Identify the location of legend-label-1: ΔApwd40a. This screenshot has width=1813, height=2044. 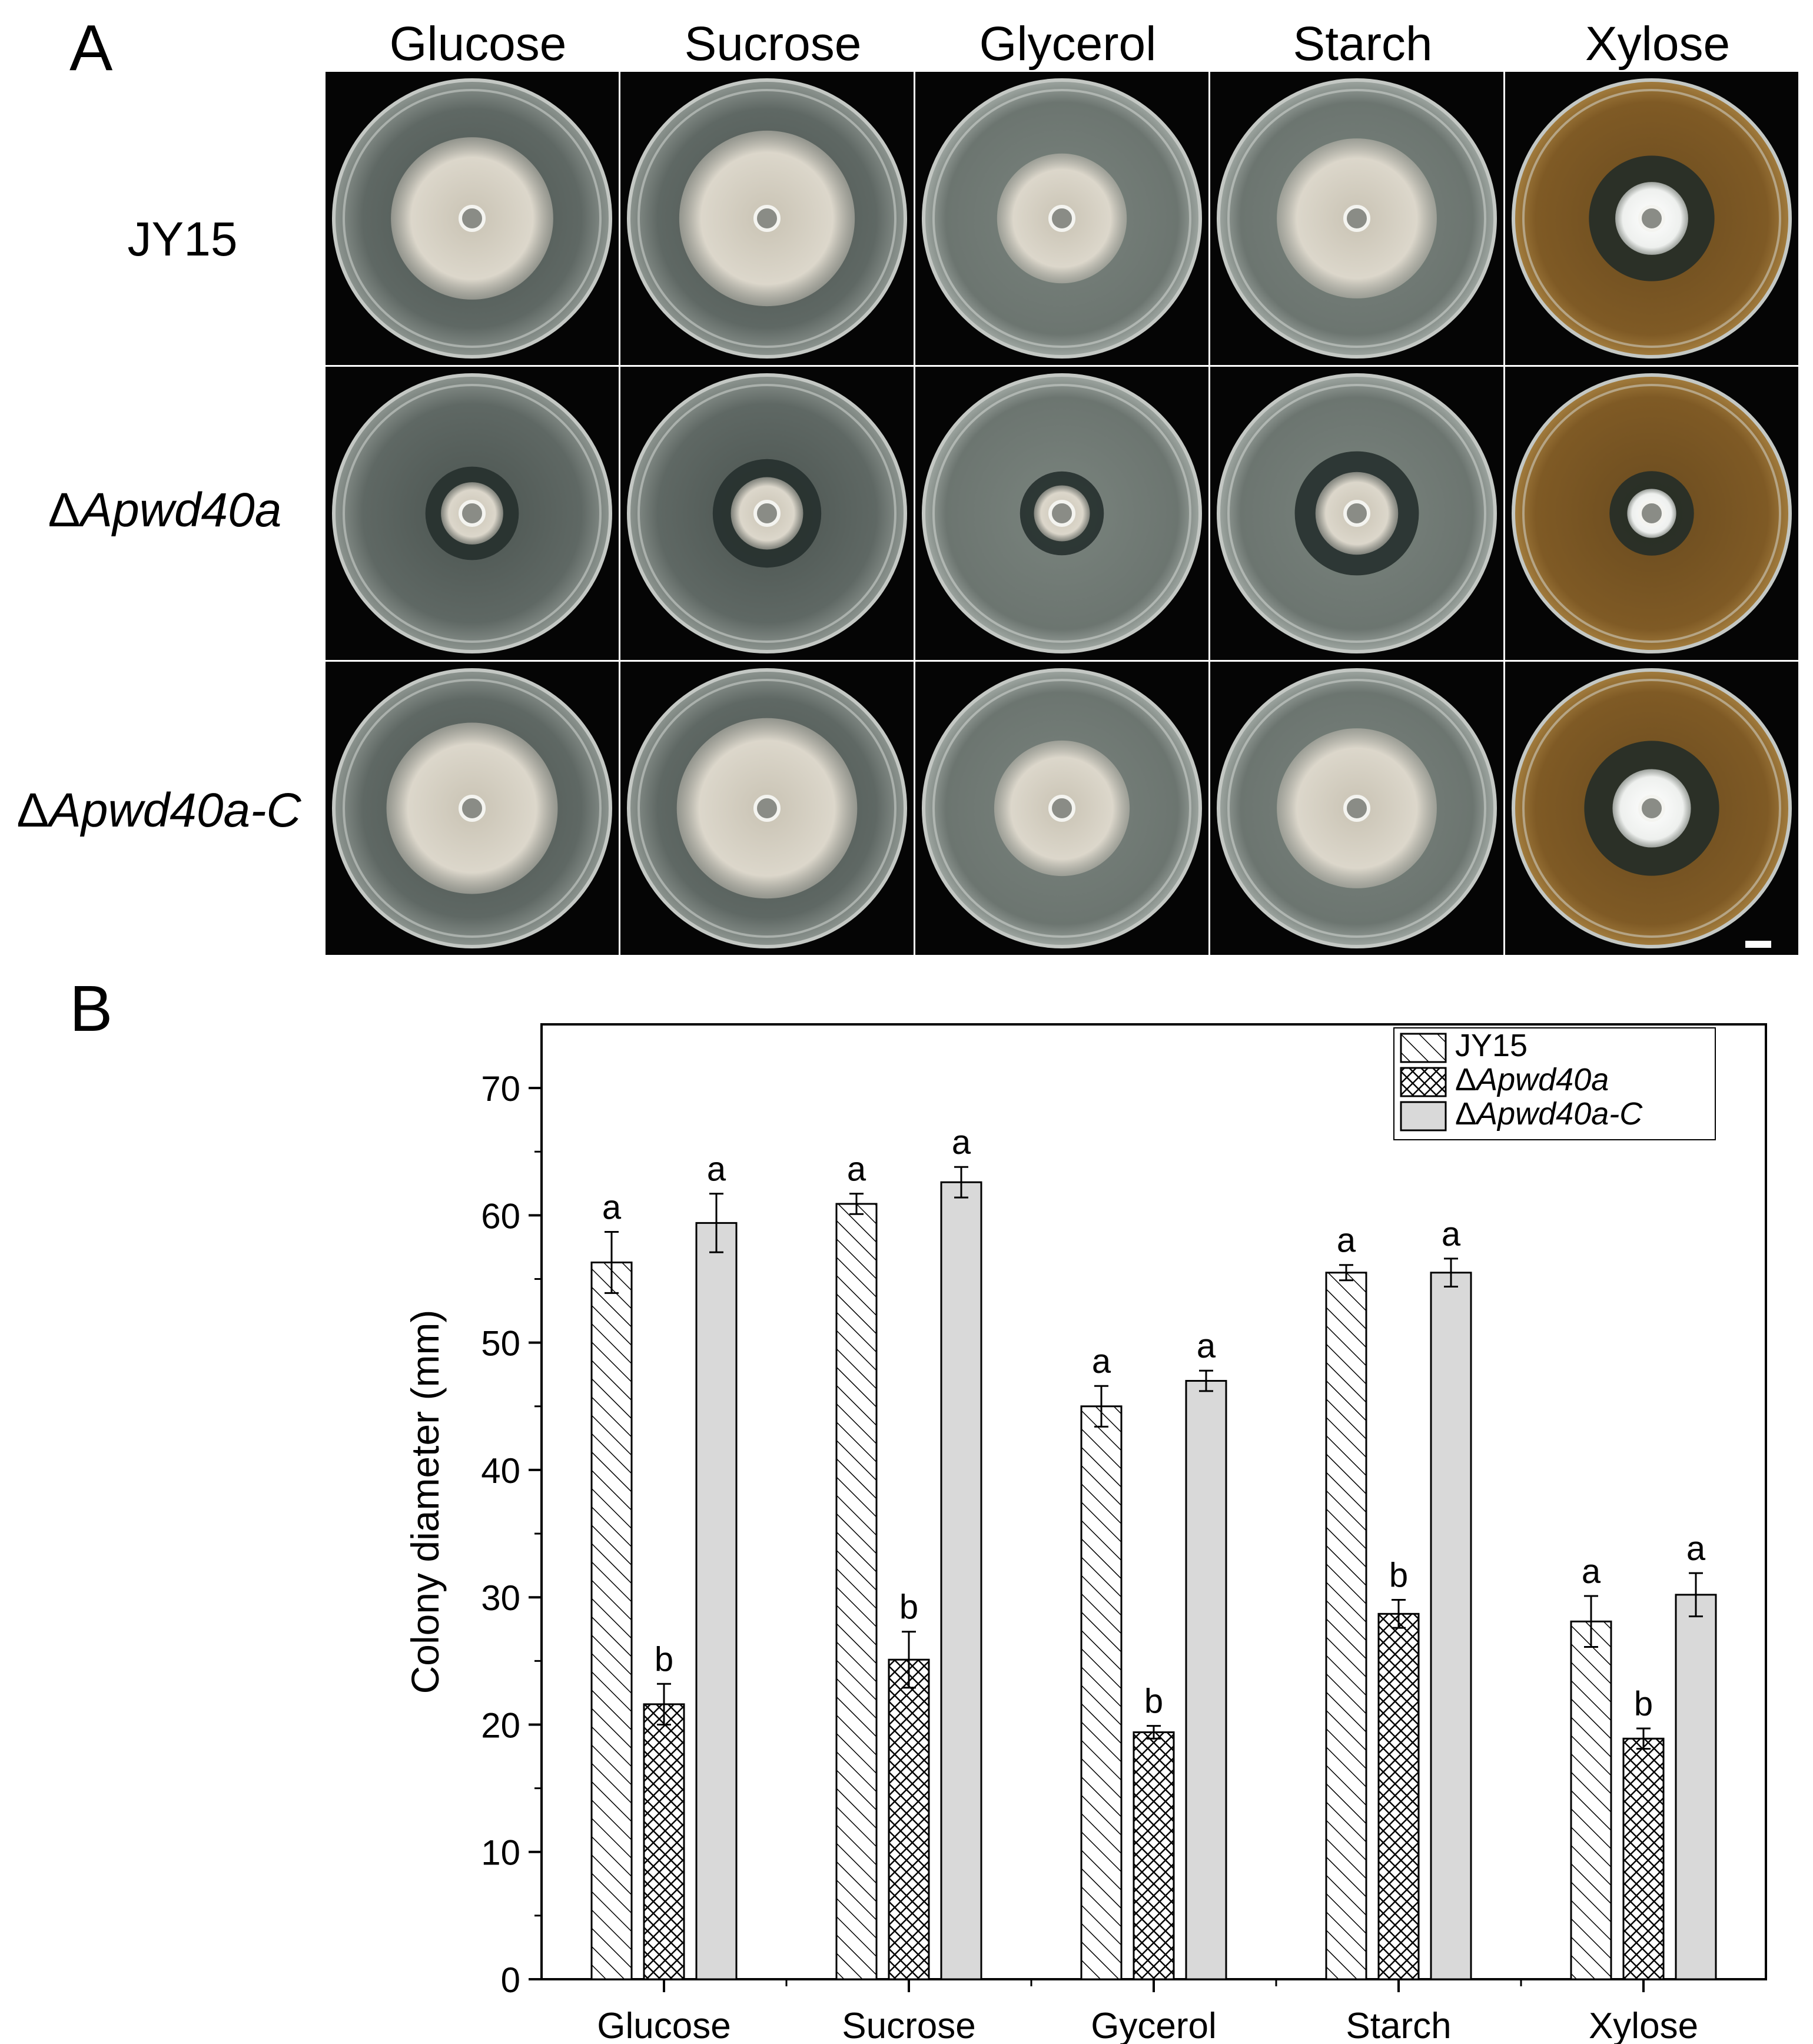
(1532, 1079).